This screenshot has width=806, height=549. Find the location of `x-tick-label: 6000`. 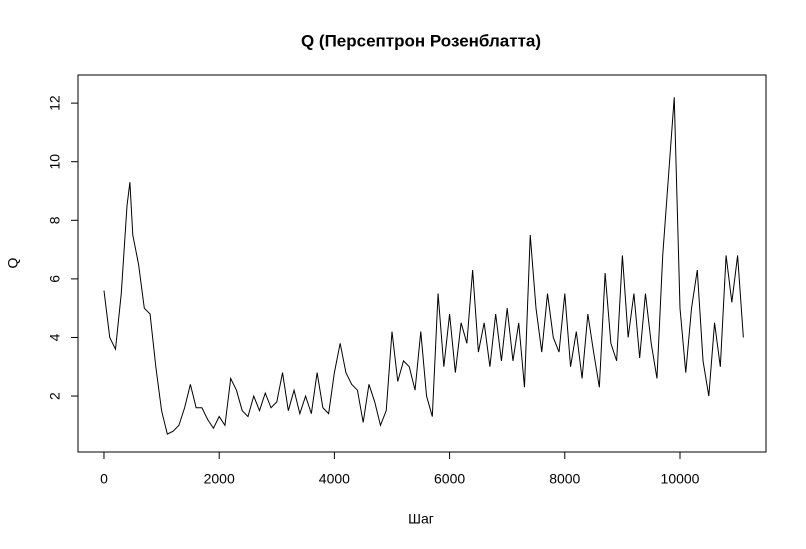

x-tick-label: 6000 is located at coordinates (449, 479).